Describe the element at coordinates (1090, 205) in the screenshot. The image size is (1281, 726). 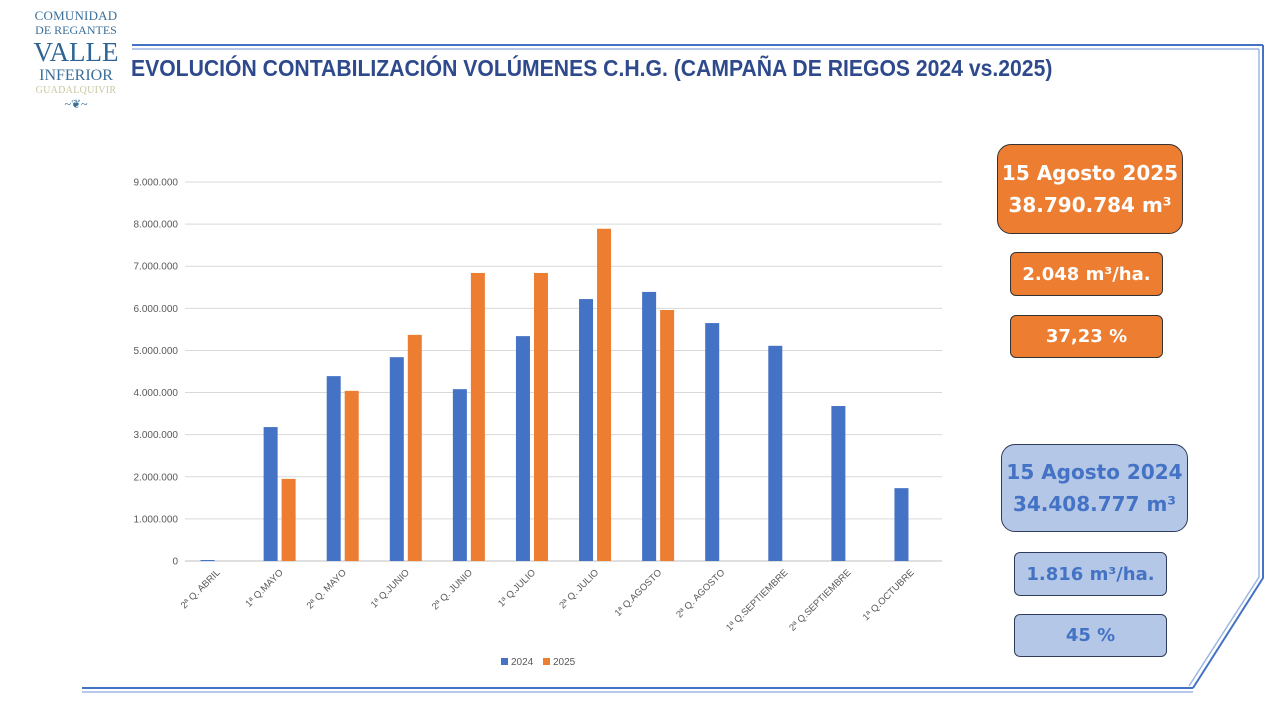
I see `summary-volume: 38.790.784 m³` at that location.